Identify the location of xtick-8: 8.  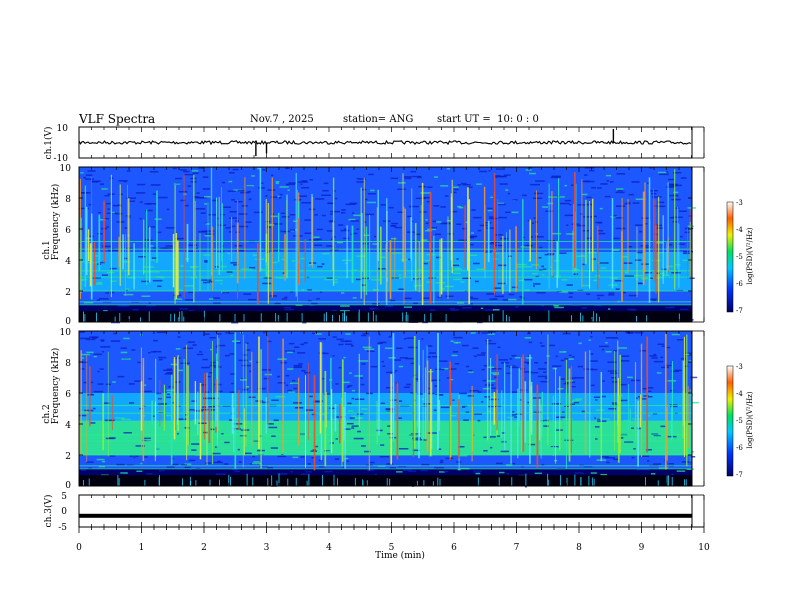
(579, 548).